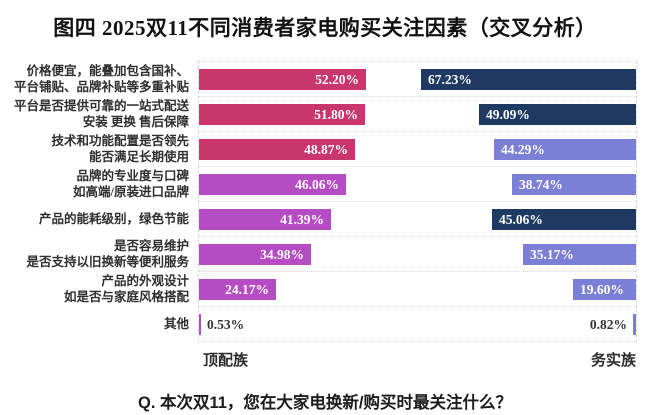  I want to click on category-label: 价格便宜，能叠加包含国补、 平台铺贴、品牌补贴等多重补贴, so click(101, 78).